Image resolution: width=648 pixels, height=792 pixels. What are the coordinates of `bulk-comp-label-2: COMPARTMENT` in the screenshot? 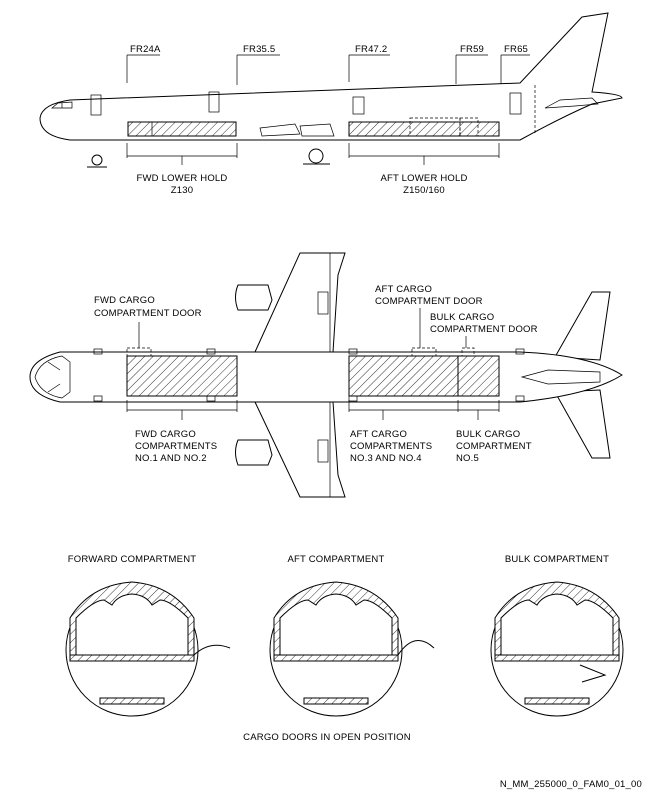 It's located at (494, 446).